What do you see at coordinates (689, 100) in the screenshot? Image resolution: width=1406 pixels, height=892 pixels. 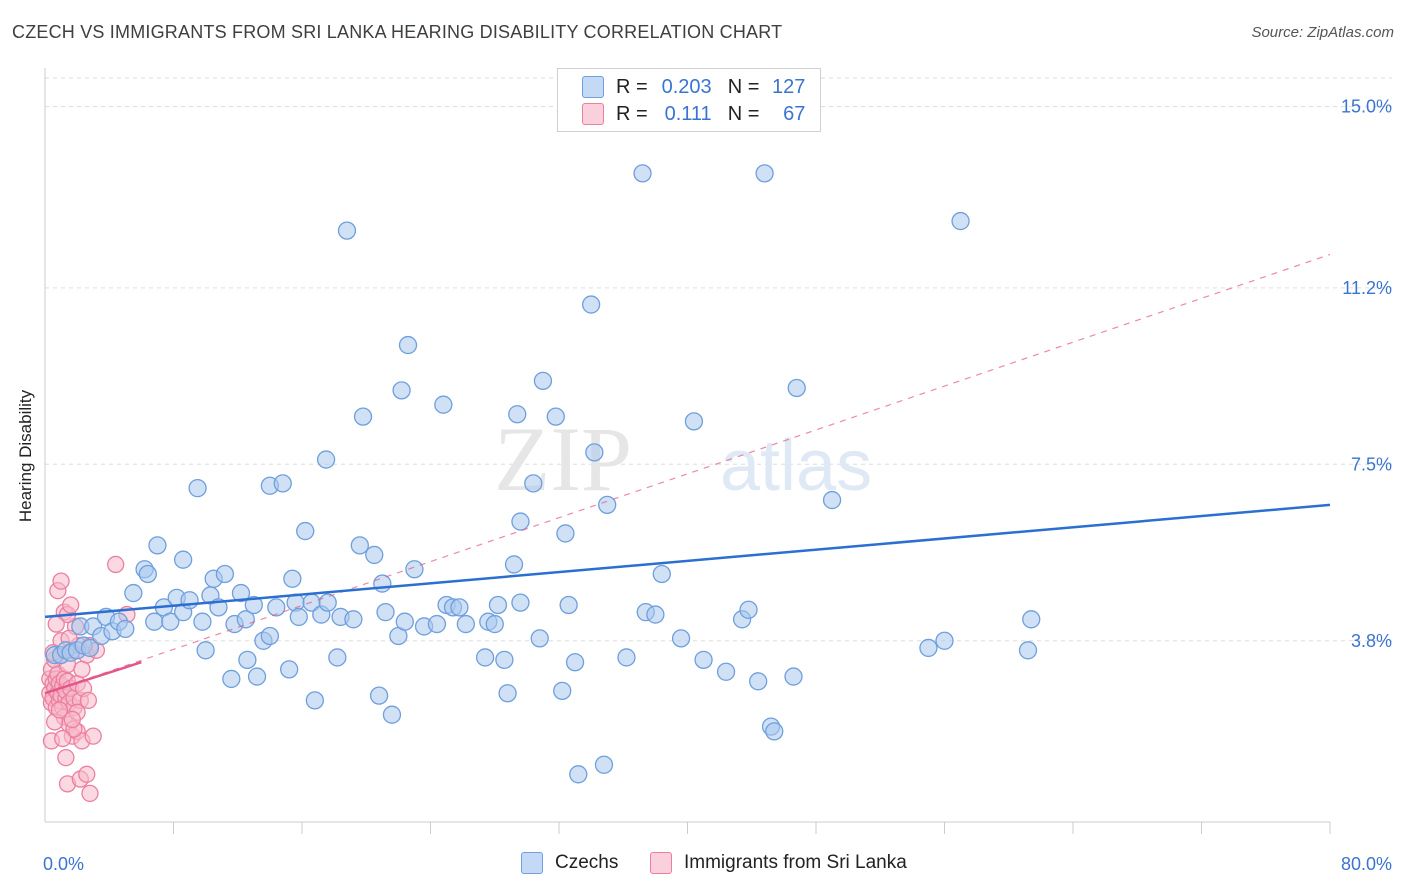 I see `stats-legend: R = 0.203 N = 127 R = 0.111 N = 67` at bounding box center [689, 100].